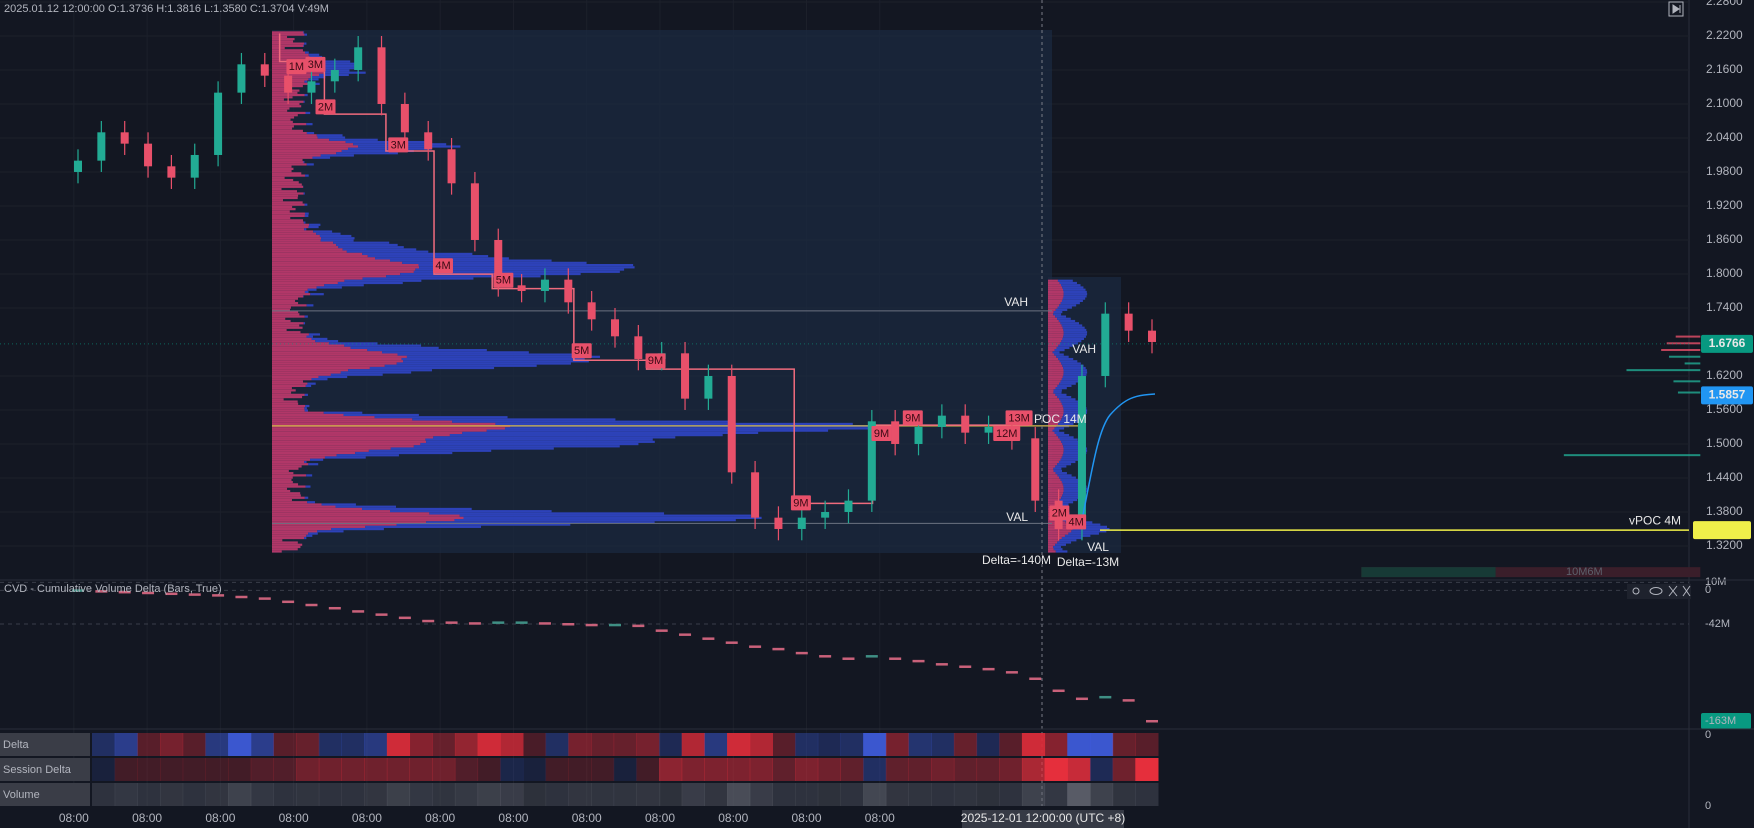  I want to click on delta-bar, so click(1428, 572).